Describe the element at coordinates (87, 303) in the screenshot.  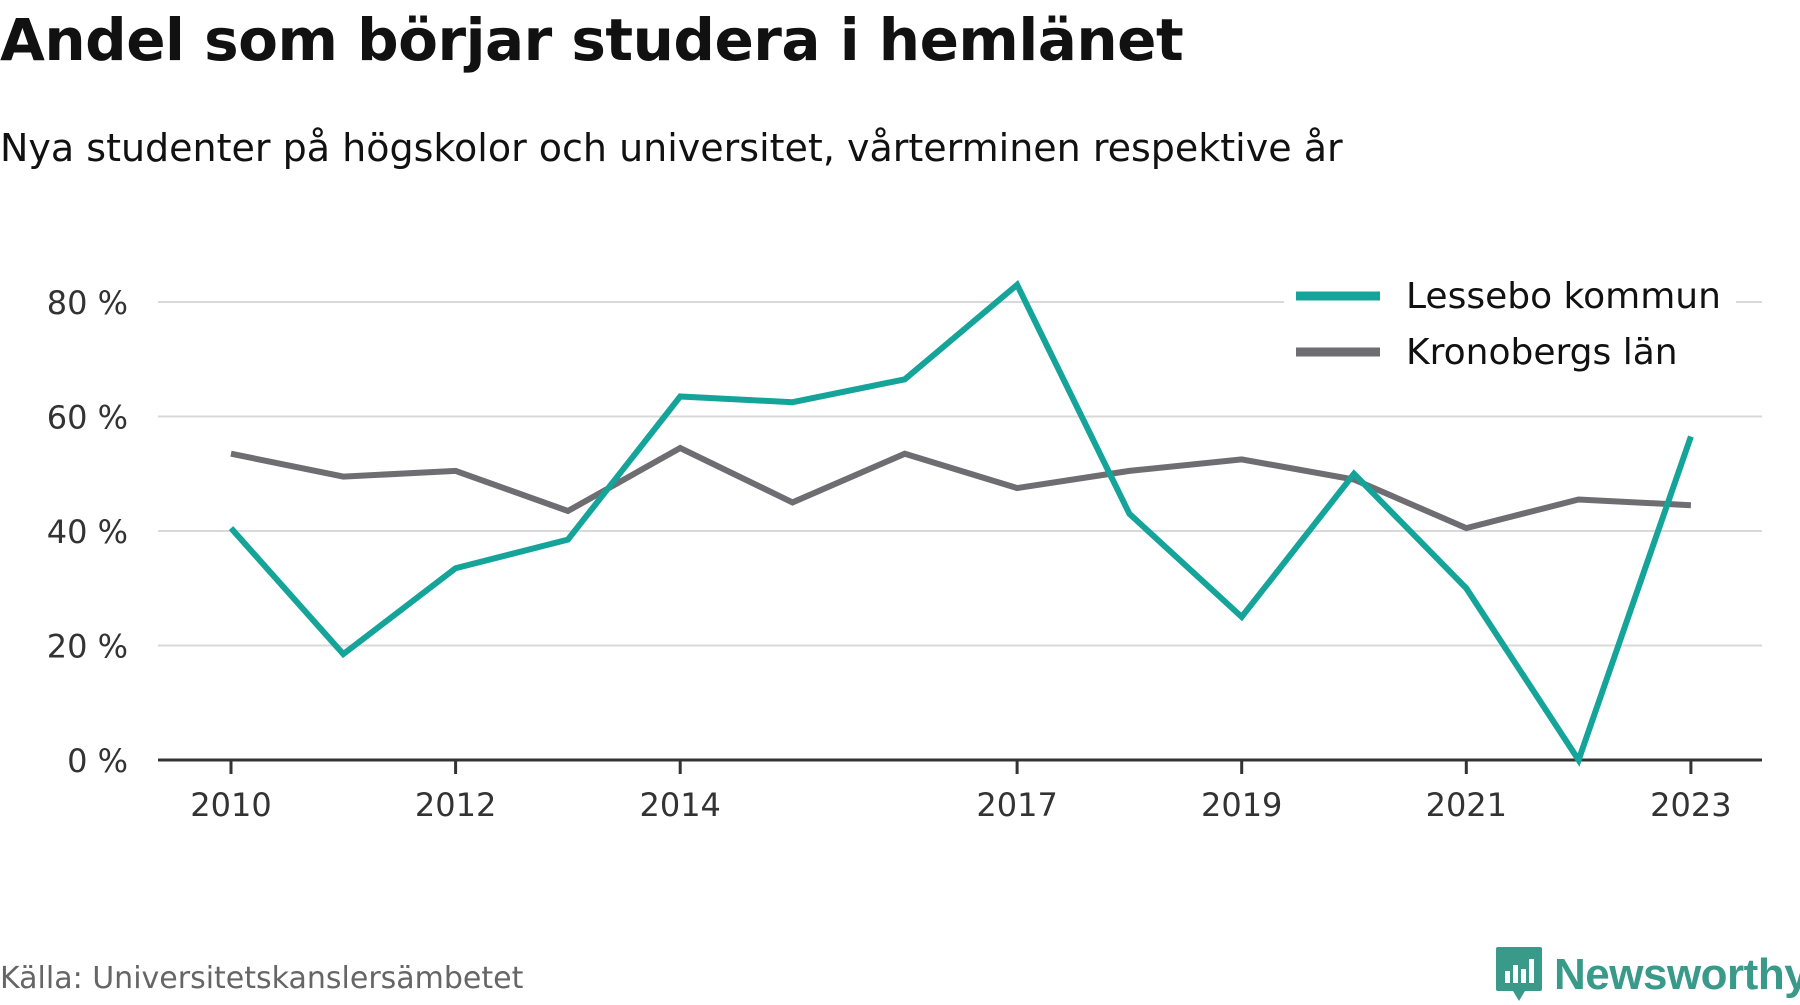
I see `y-tick-label: 80 %` at that location.